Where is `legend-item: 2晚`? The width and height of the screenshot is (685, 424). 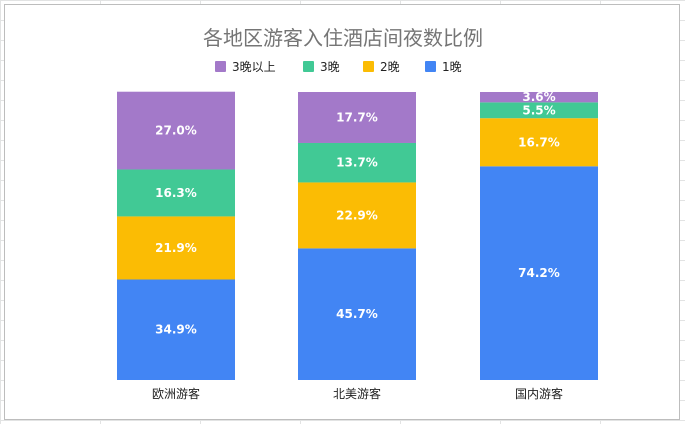
legend-item: 2晚 is located at coordinates (381, 67).